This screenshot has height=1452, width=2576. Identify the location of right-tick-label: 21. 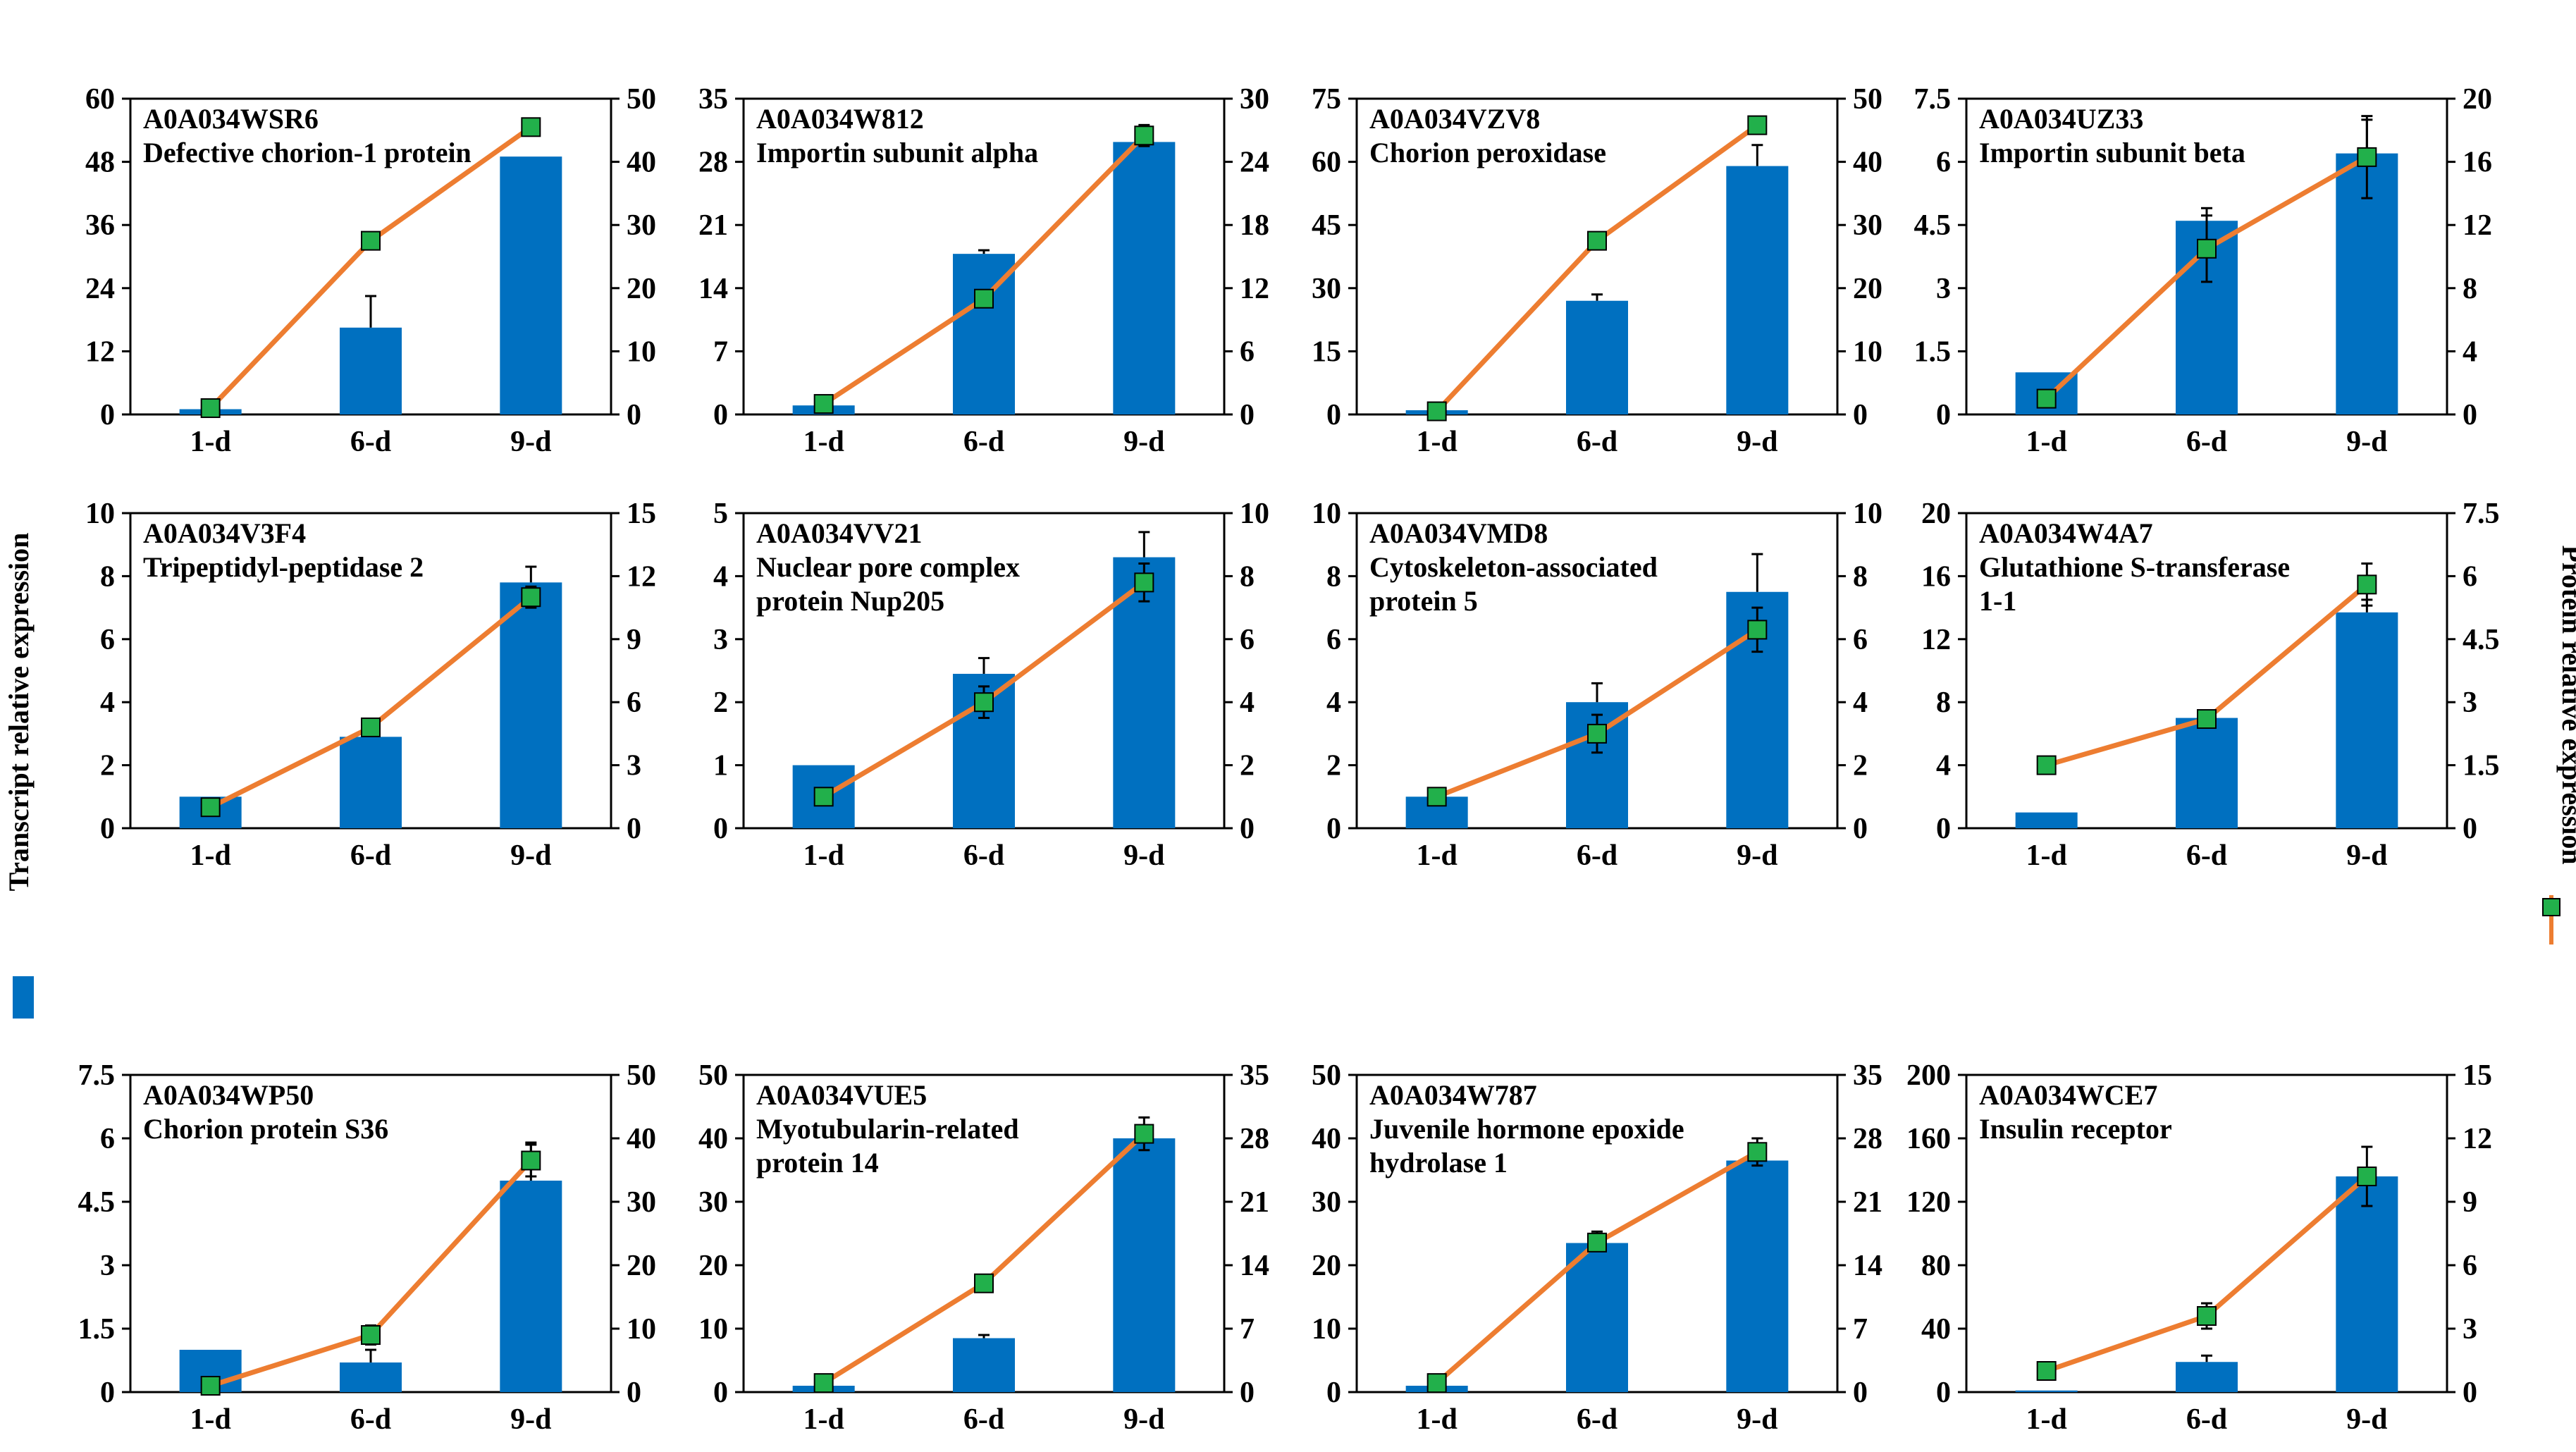
(1254, 1202).